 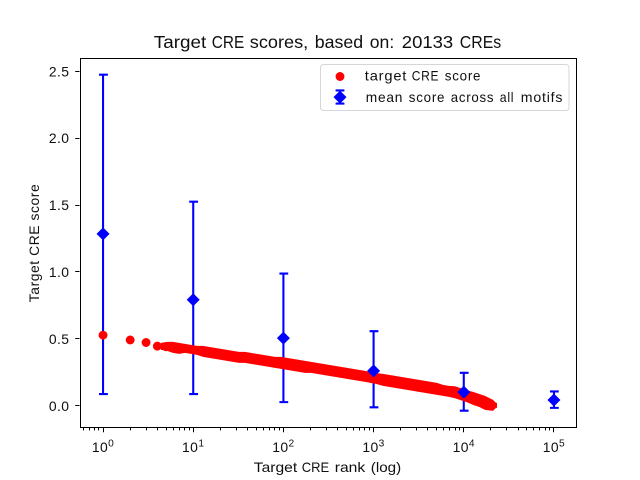 What do you see at coordinates (279, 42) in the screenshot?
I see `svg-text: scores,` at bounding box center [279, 42].